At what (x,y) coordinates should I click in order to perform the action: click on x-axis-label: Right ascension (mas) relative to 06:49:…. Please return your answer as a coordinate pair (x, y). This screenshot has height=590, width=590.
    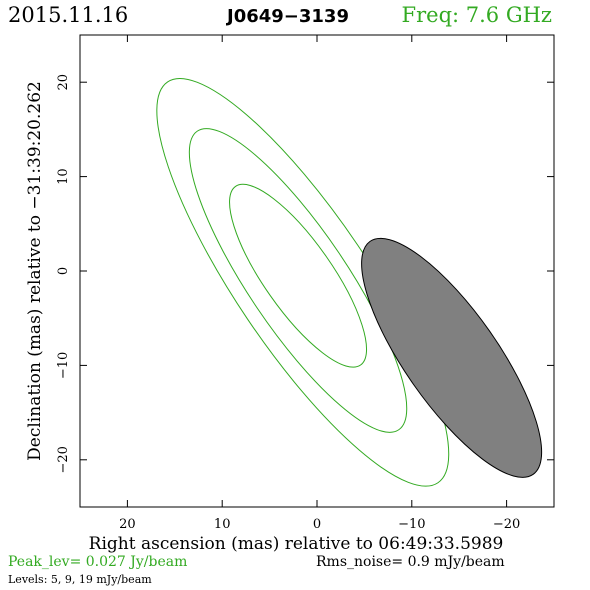
    Looking at the image, I should click on (296, 544).